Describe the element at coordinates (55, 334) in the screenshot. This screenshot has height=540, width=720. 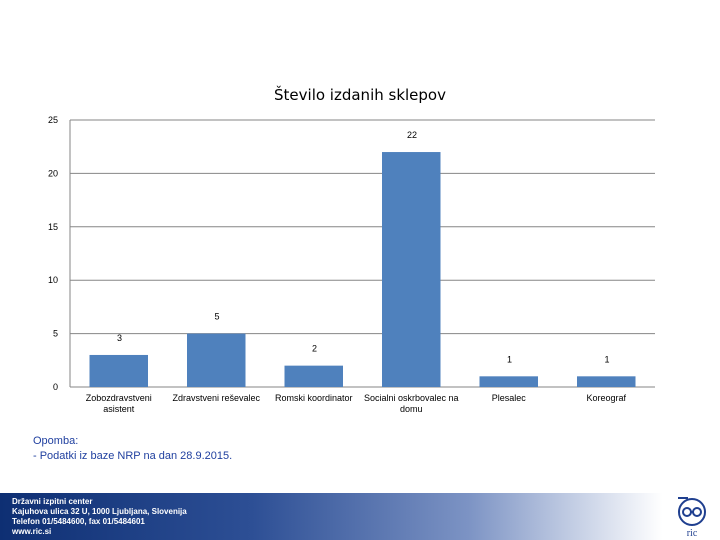
I see `y-tick-label: 5` at that location.